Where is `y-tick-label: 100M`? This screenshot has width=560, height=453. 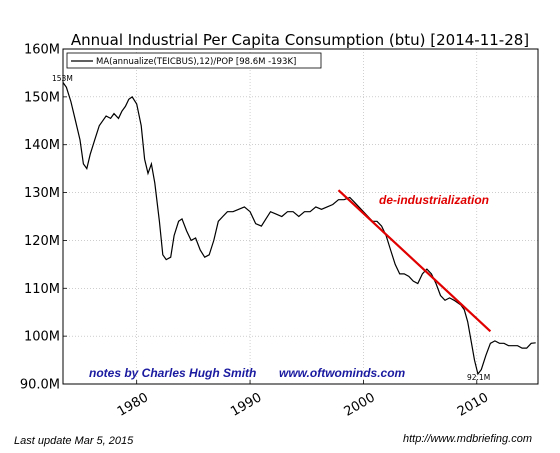 y-tick-label: 100M is located at coordinates (42, 337).